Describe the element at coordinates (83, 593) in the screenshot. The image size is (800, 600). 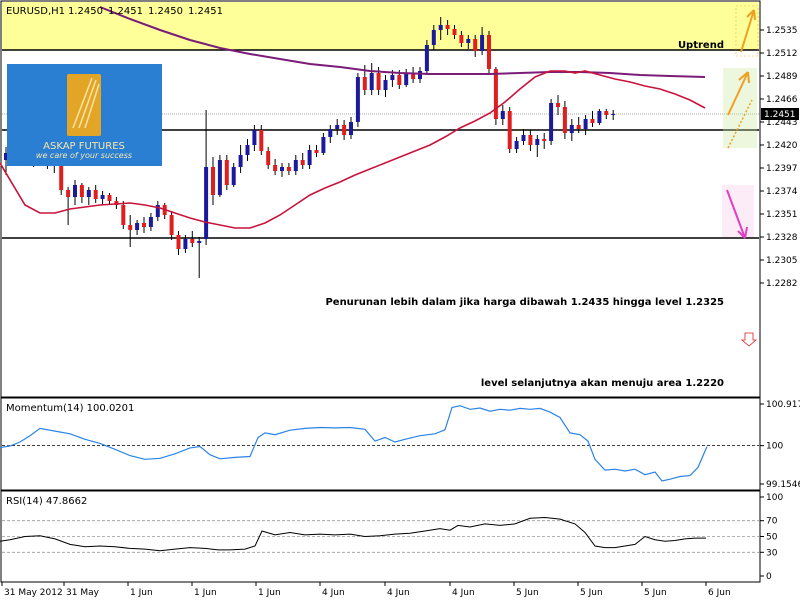
I see `time-tick-label: 31 May` at that location.